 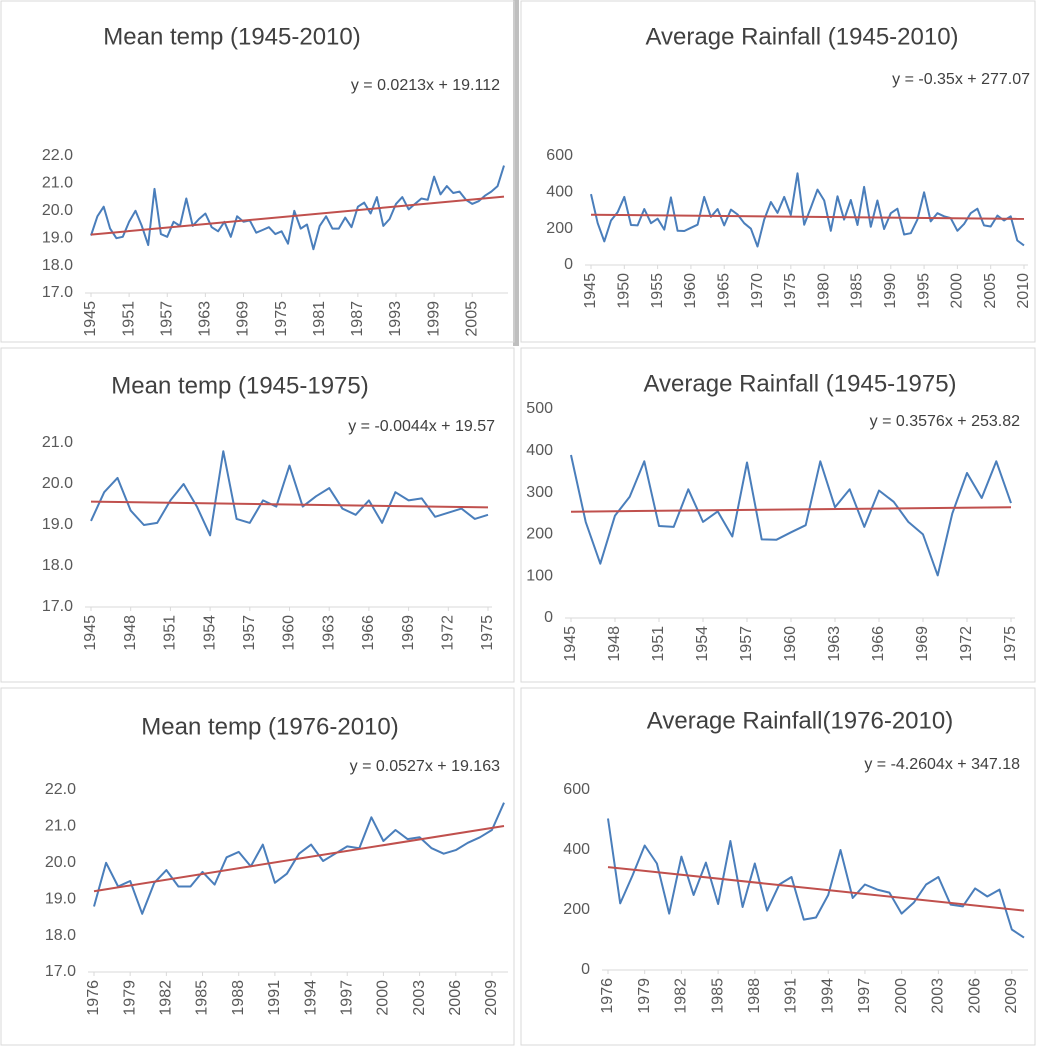 What do you see at coordinates (614, 644) in the screenshot?
I see `x-tick-label: 1948` at bounding box center [614, 644].